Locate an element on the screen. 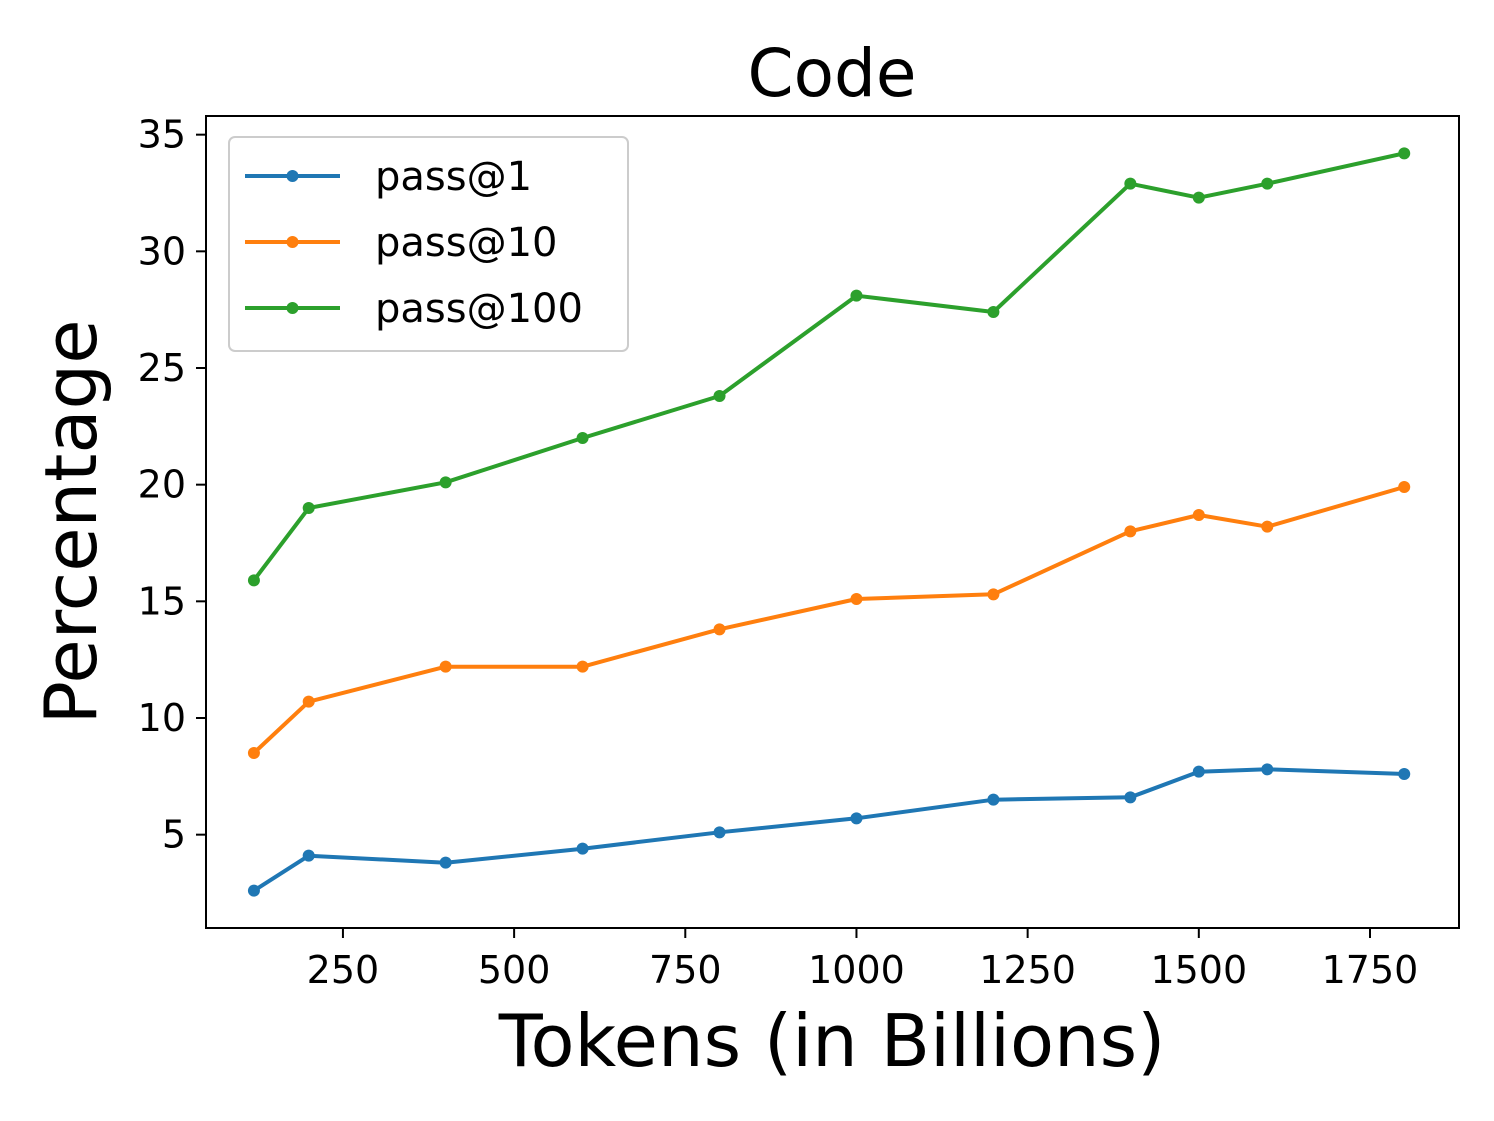  x-tick-label: 1750 is located at coordinates (1370, 970).